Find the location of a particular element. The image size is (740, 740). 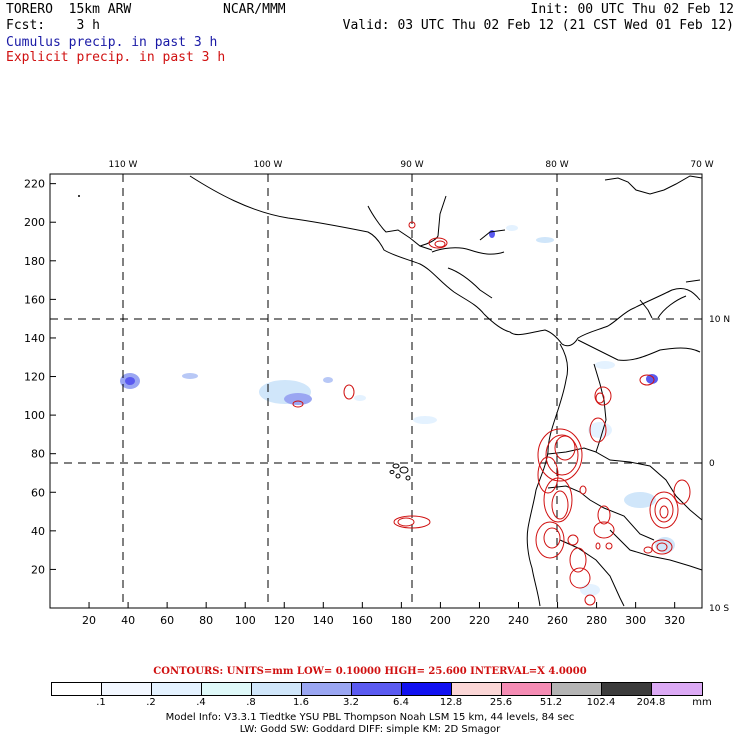

x-tick-label: 40 is located at coordinates (128, 620).